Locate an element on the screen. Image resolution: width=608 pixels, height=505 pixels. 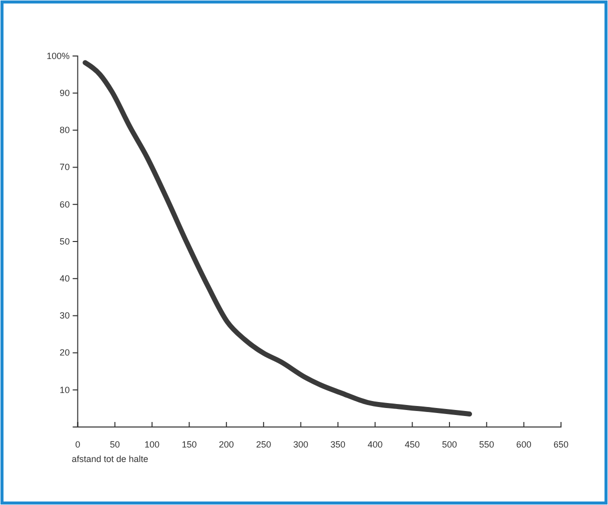
x-tick-label: 50 is located at coordinates (115, 444).